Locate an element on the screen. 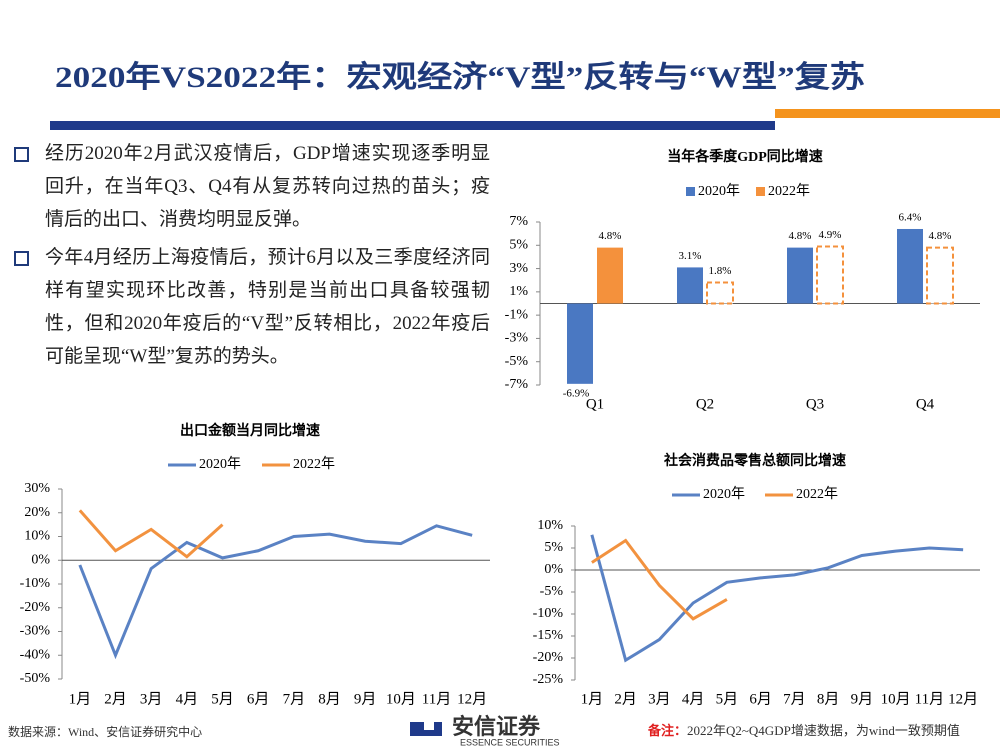 This screenshot has width=1000, height=750. logo-text: 安信证券 is located at coordinates (496, 727).